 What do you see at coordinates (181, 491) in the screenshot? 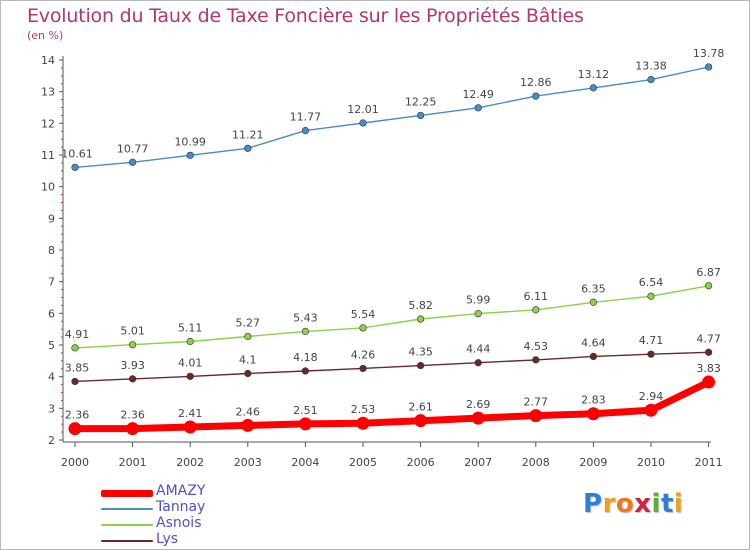
I see `legend-label: AMAZY` at bounding box center [181, 491].